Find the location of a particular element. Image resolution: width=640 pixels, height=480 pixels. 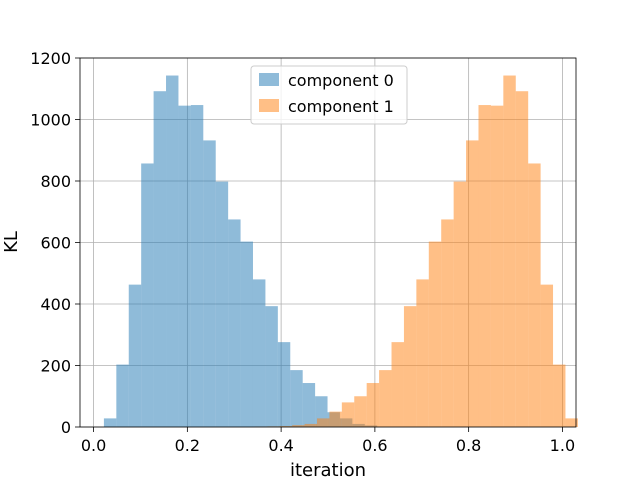

y-tick-label: 600 is located at coordinates (55, 243).